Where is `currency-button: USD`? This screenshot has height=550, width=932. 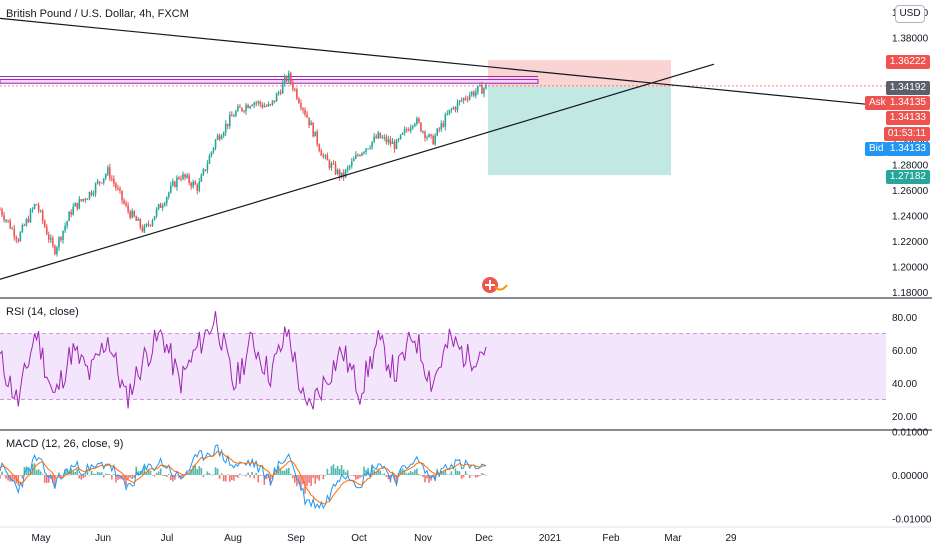 currency-button: USD is located at coordinates (910, 14).